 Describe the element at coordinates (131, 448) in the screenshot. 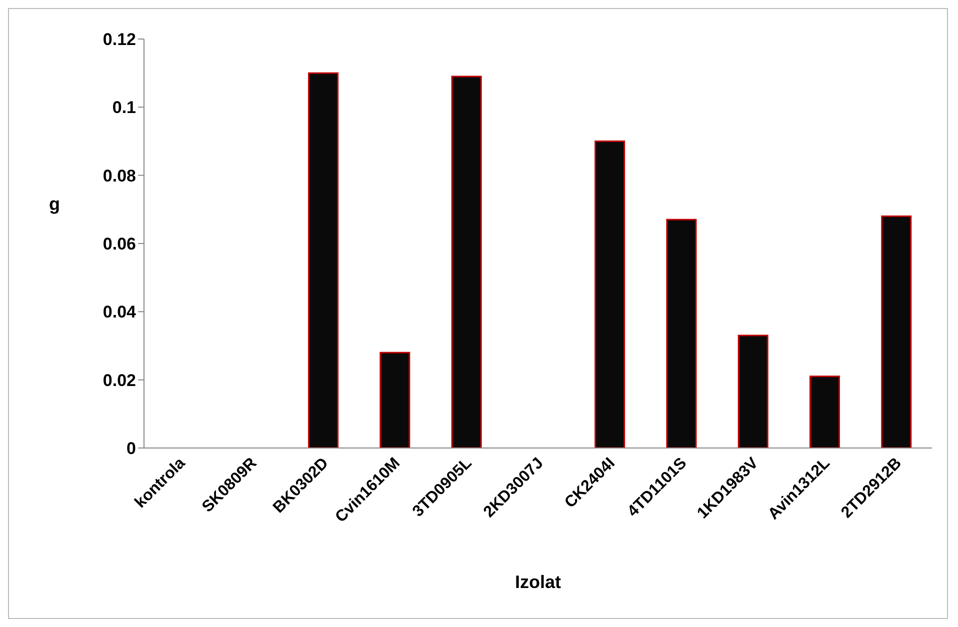

I see `y-tick-label: 0` at that location.